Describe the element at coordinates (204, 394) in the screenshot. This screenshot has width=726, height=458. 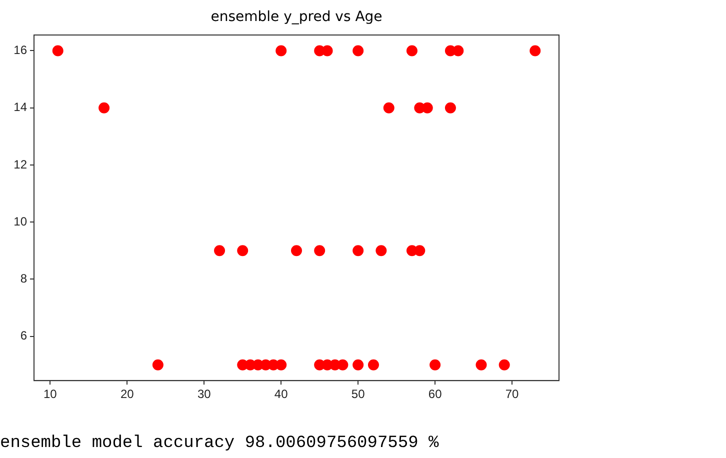
I see `x-tick-label: 30` at that location.